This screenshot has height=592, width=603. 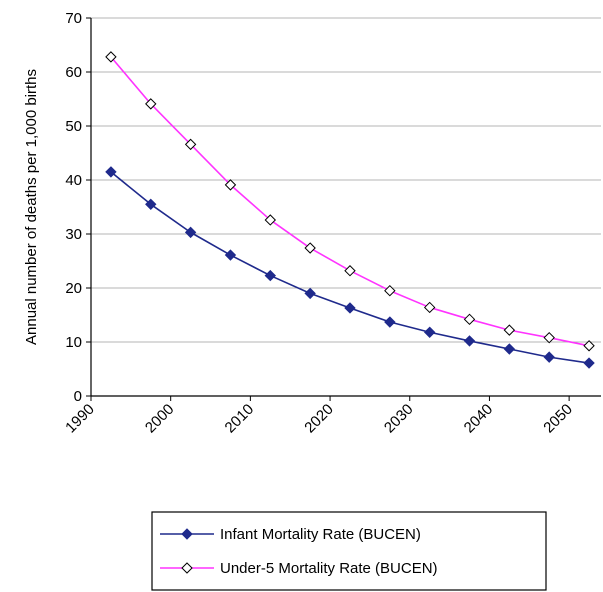 I want to click on legend-label-infant: Infant Mortality Rate (BUCEN), so click(x=320, y=534).